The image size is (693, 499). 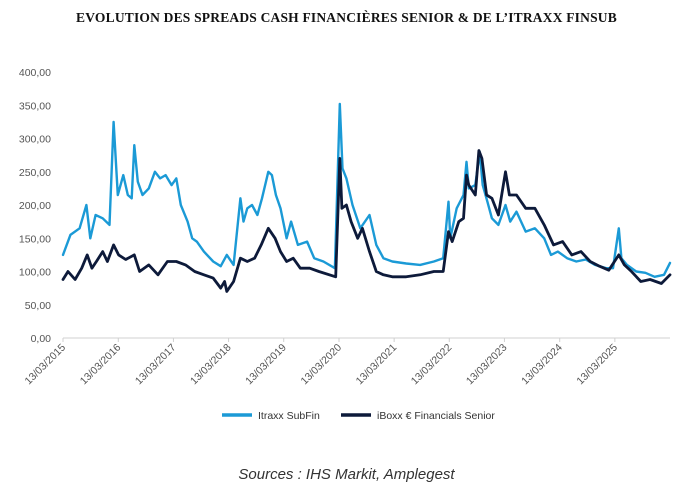 I want to click on x-tick-label: 13/03/2023, so click(x=487, y=365).